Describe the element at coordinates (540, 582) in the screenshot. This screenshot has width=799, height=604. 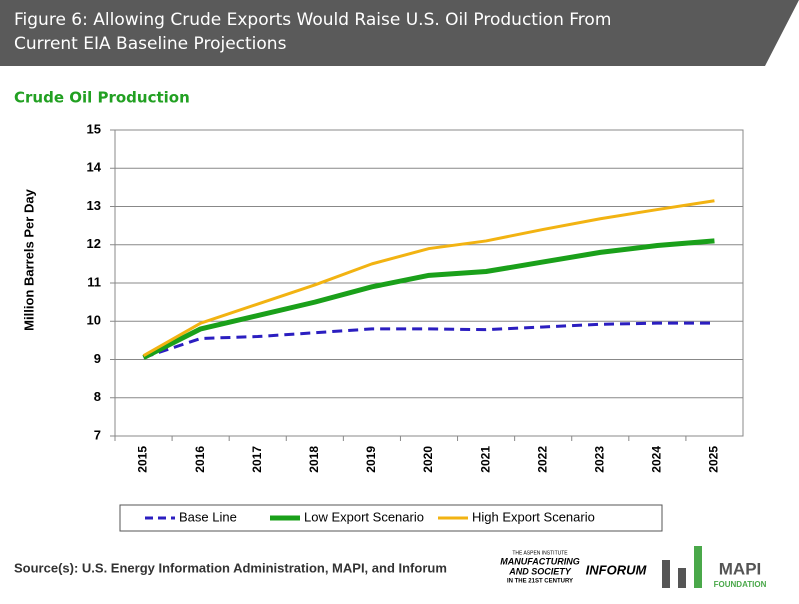
I see `logo-text: IN THE 21ST CENTURY` at that location.